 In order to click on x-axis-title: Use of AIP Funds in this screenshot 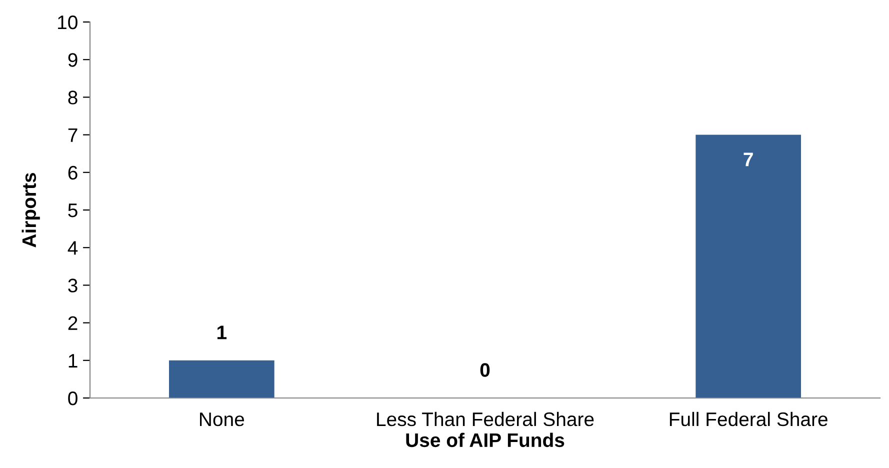, I will do `click(485, 440)`.